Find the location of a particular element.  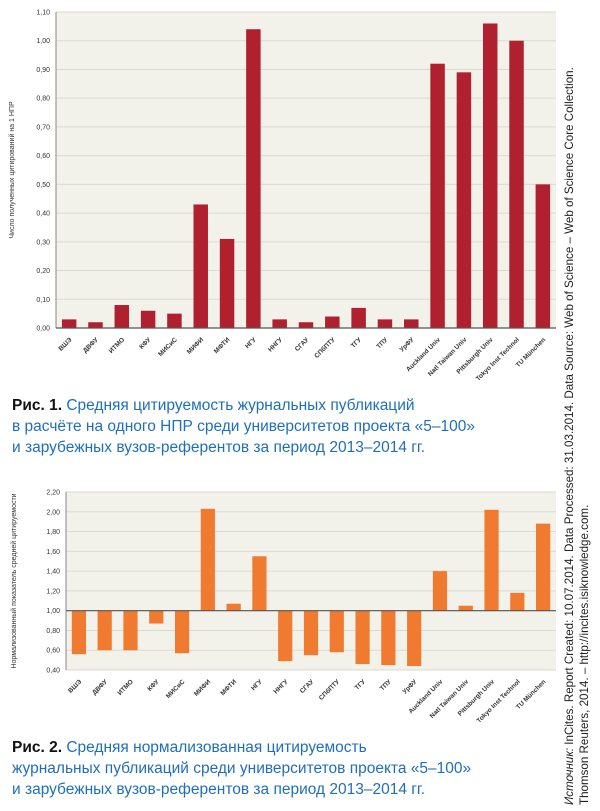

y-tick-label: 2,00 is located at coordinates (53, 512).